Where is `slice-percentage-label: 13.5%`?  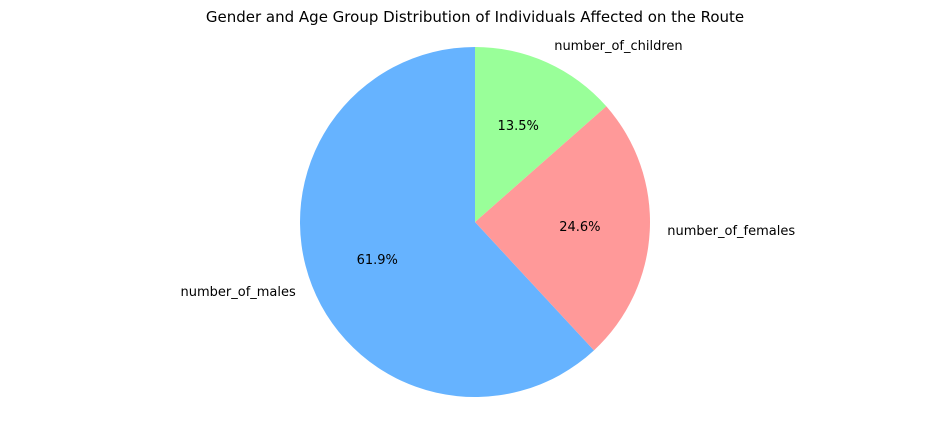
slice-percentage-label: 13.5% is located at coordinates (518, 126).